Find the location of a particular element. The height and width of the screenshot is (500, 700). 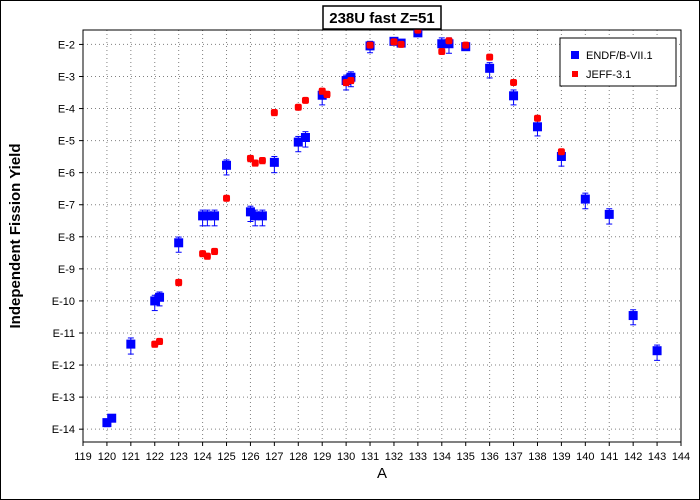

y-tick-label: E-14 is located at coordinates (63, 430).